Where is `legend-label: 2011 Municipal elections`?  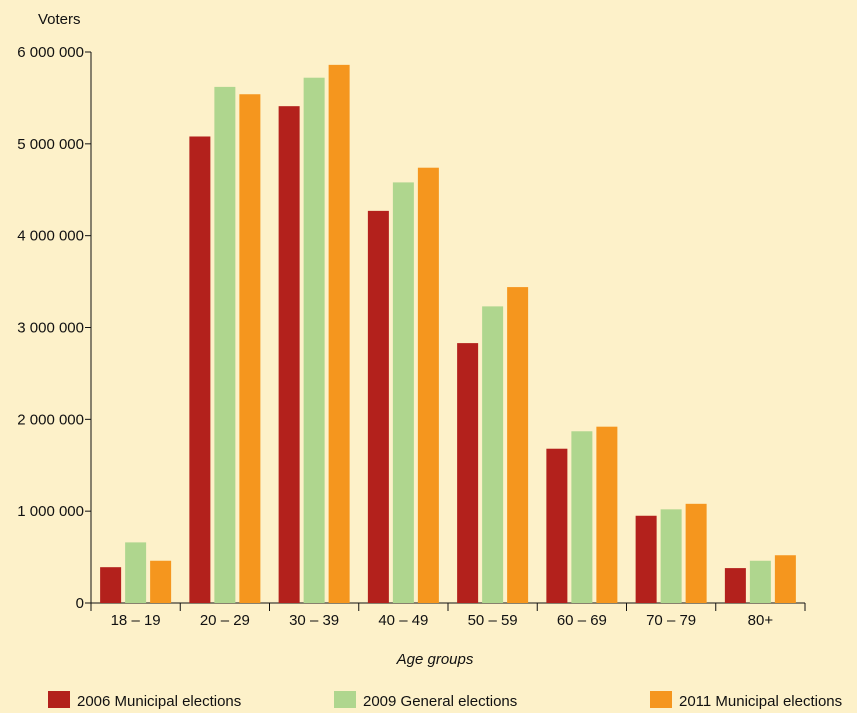
legend-label: 2011 Municipal elections is located at coordinates (760, 701).